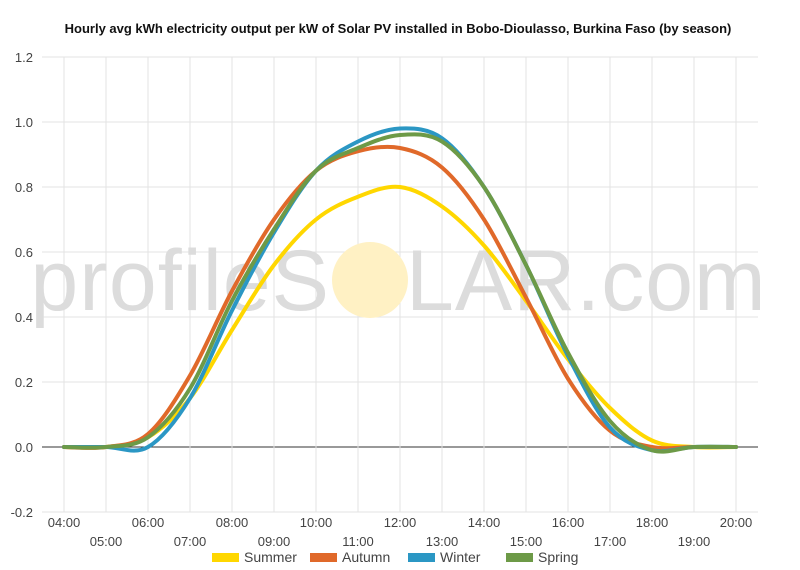 Image resolution: width=800 pixels, height=570 pixels. What do you see at coordinates (24, 447) in the screenshot?
I see `y-tick-label: 0.0` at bounding box center [24, 447].